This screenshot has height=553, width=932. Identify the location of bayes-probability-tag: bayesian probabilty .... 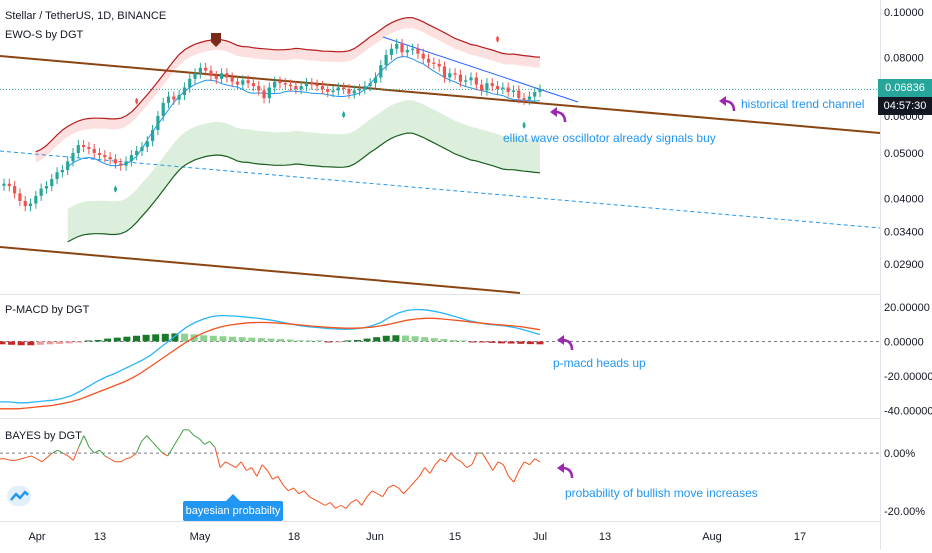
(233, 519).